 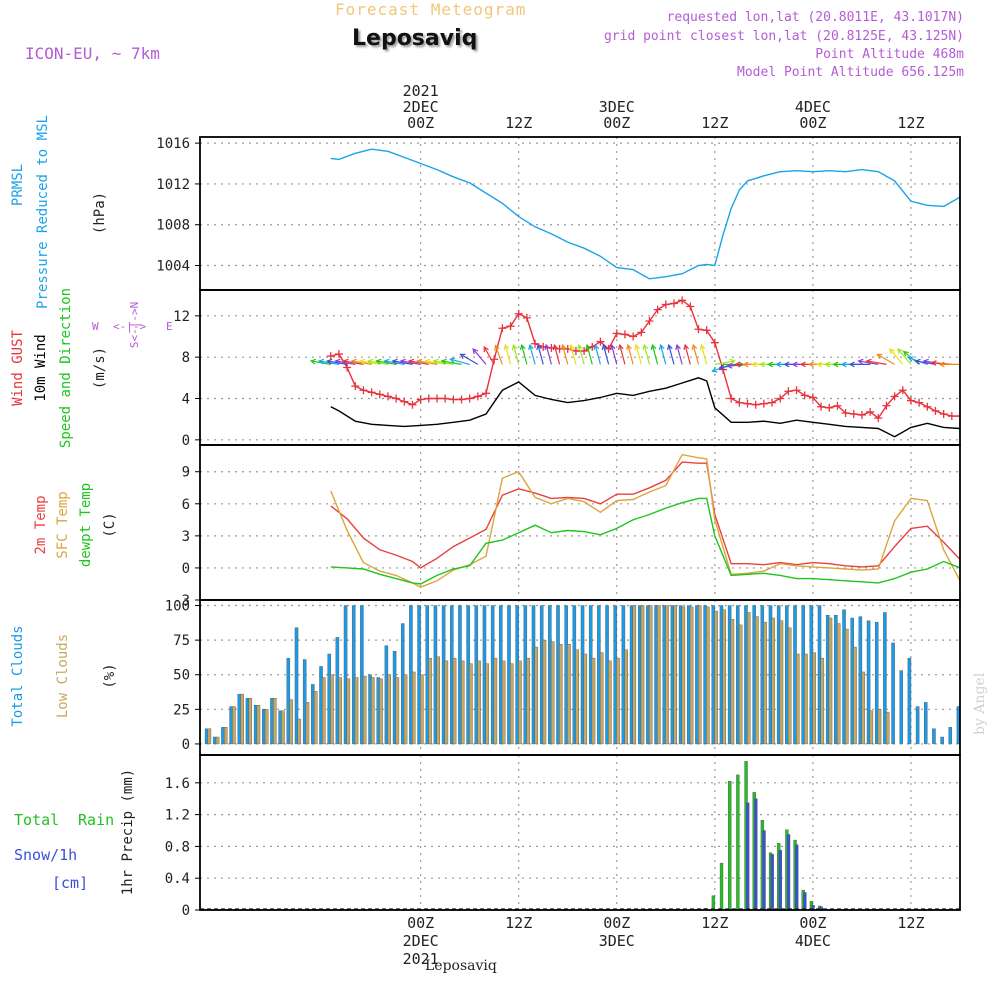 What do you see at coordinates (617, 107) in the screenshot?
I see `top-tick-label: 3DEC` at bounding box center [617, 107].